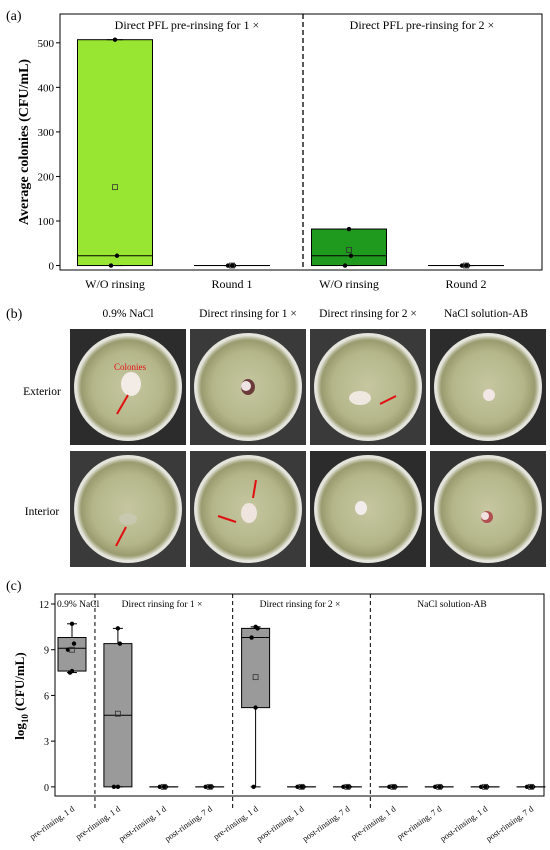 The image size is (550, 850). Describe the element at coordinates (248, 387) in the screenshot. I see `photo-exterior-rinse1` at that location.